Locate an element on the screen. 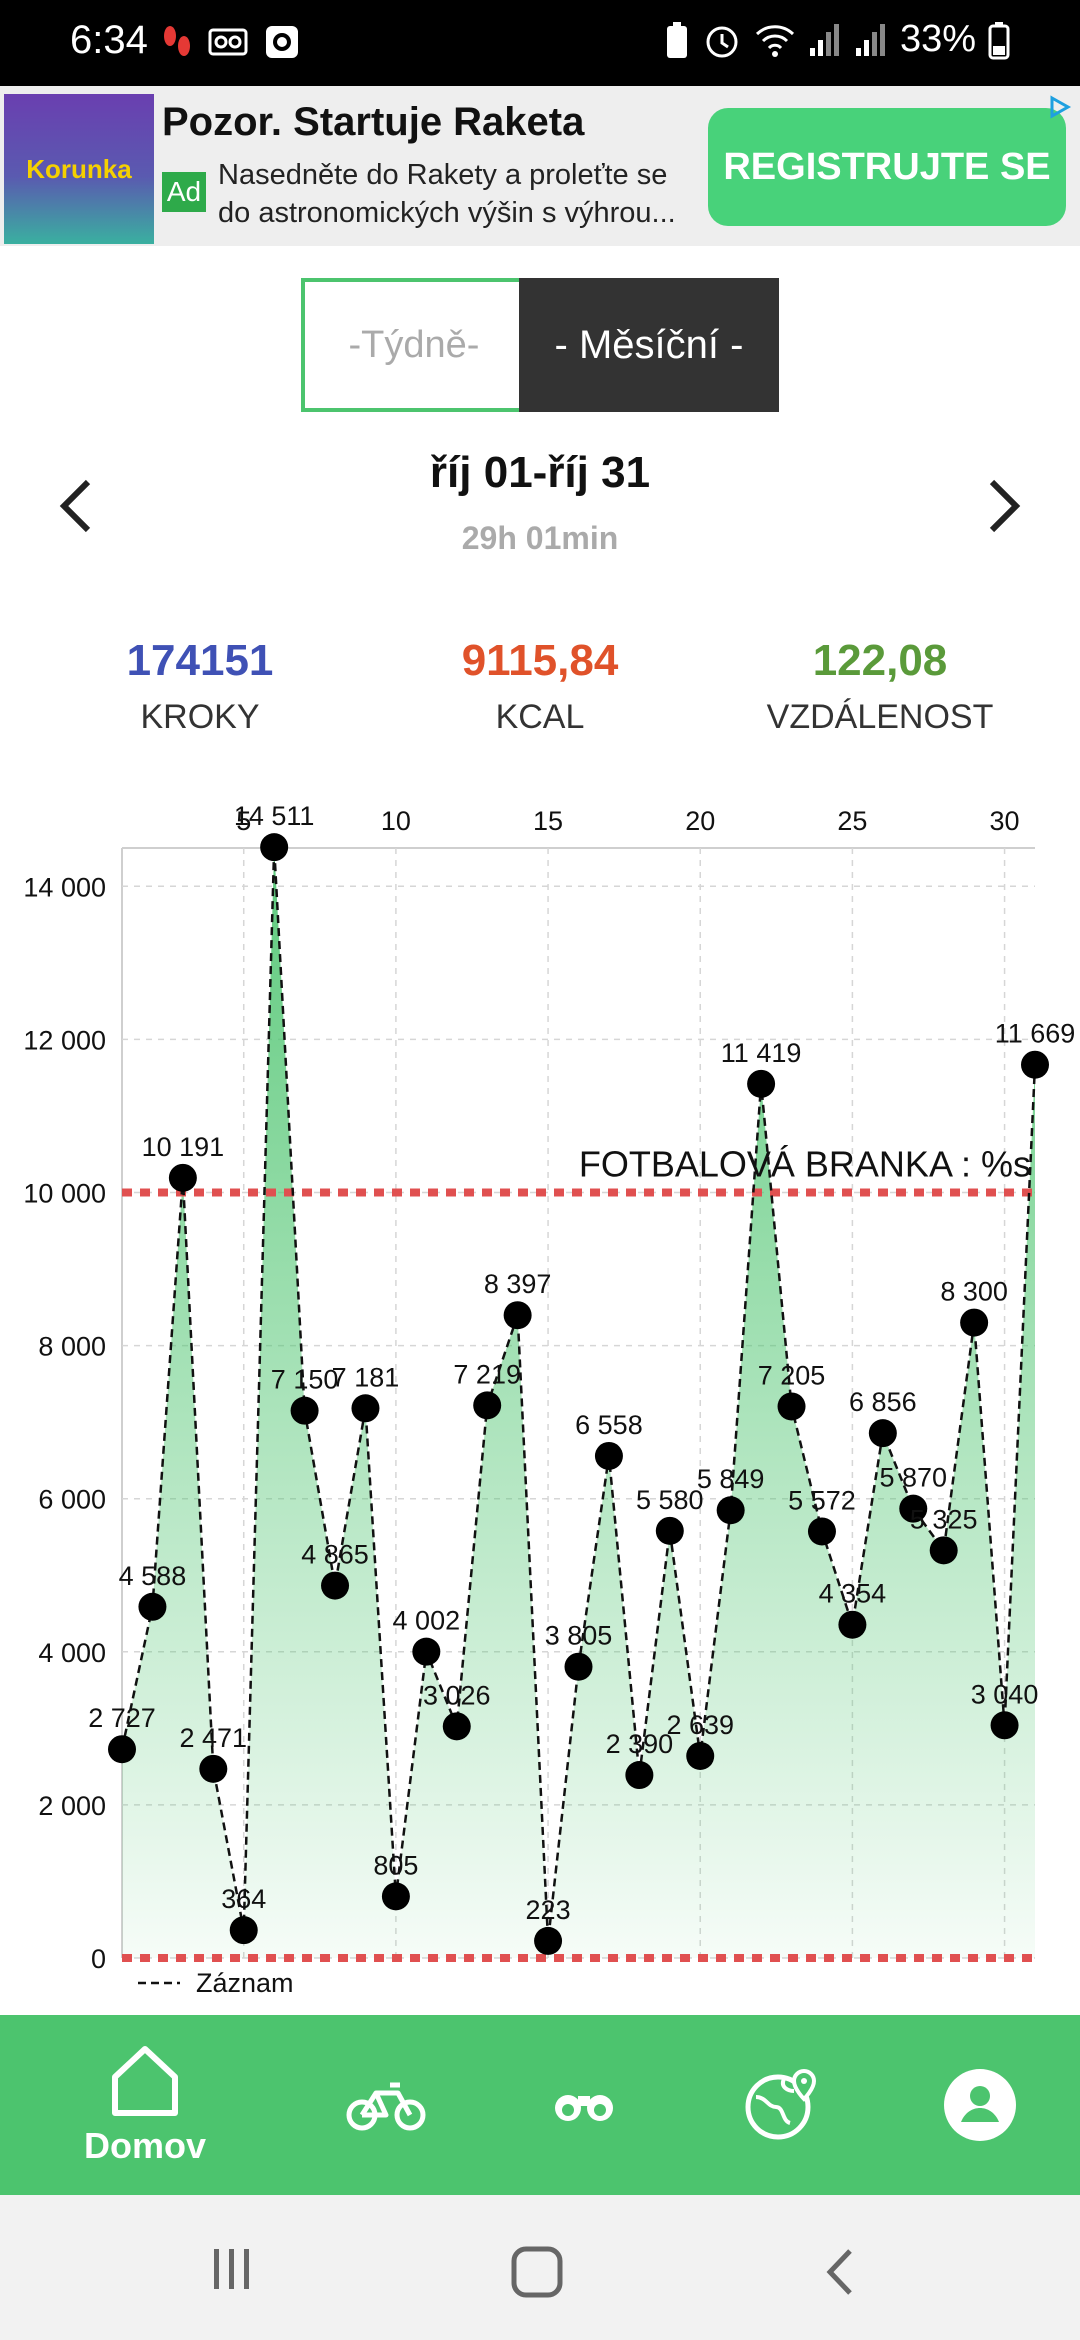  bike-icon is located at coordinates (386, 2106).